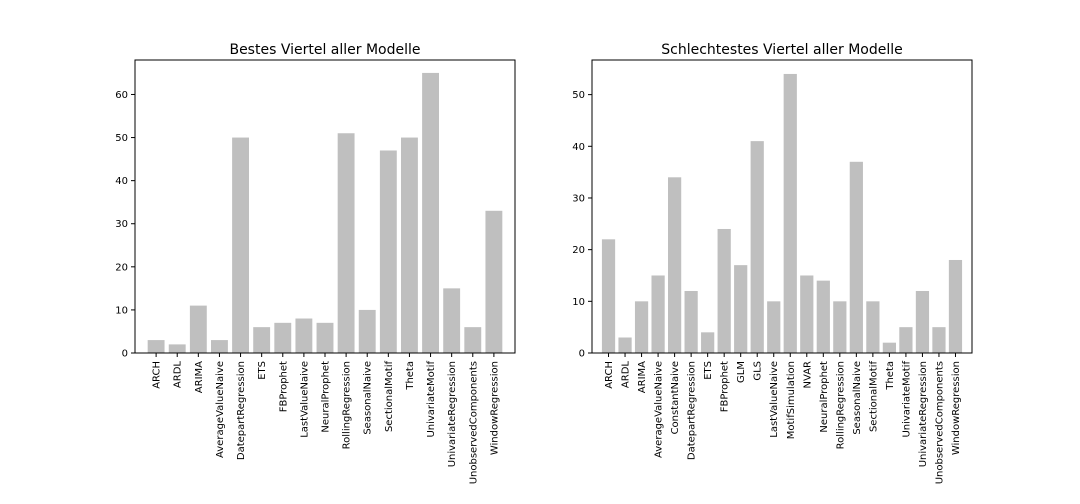 The image size is (1080, 504). Describe the element at coordinates (675, 397) in the screenshot. I see `x-tick-label: ConstantNaive` at that location.